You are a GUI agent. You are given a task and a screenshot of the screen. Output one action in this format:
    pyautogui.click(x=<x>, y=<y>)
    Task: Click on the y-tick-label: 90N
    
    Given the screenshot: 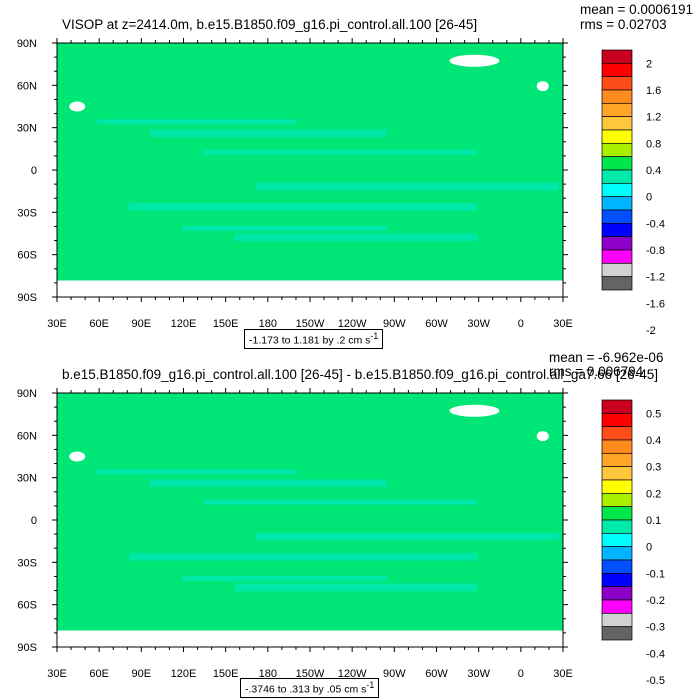 What is the action you would take?
    pyautogui.click(x=27, y=394)
    